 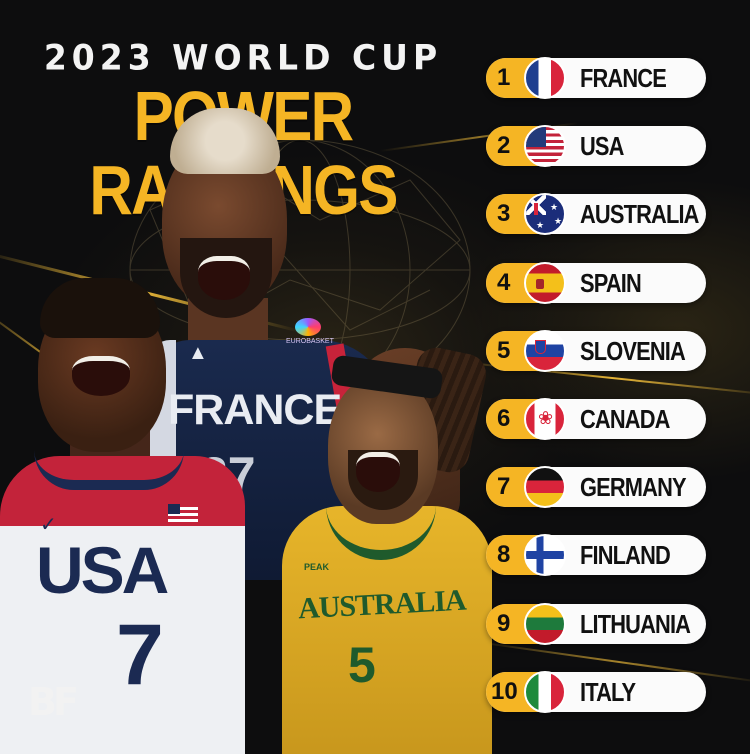 I want to click on ranking-row: FINLAND 8, so click(x=598, y=555).